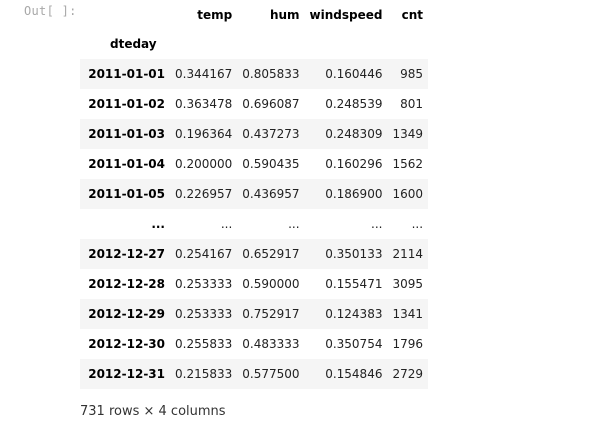 The height and width of the screenshot is (443, 614). Describe the element at coordinates (204, 344) in the screenshot. I see `cell-temp: 0.255833` at that location.